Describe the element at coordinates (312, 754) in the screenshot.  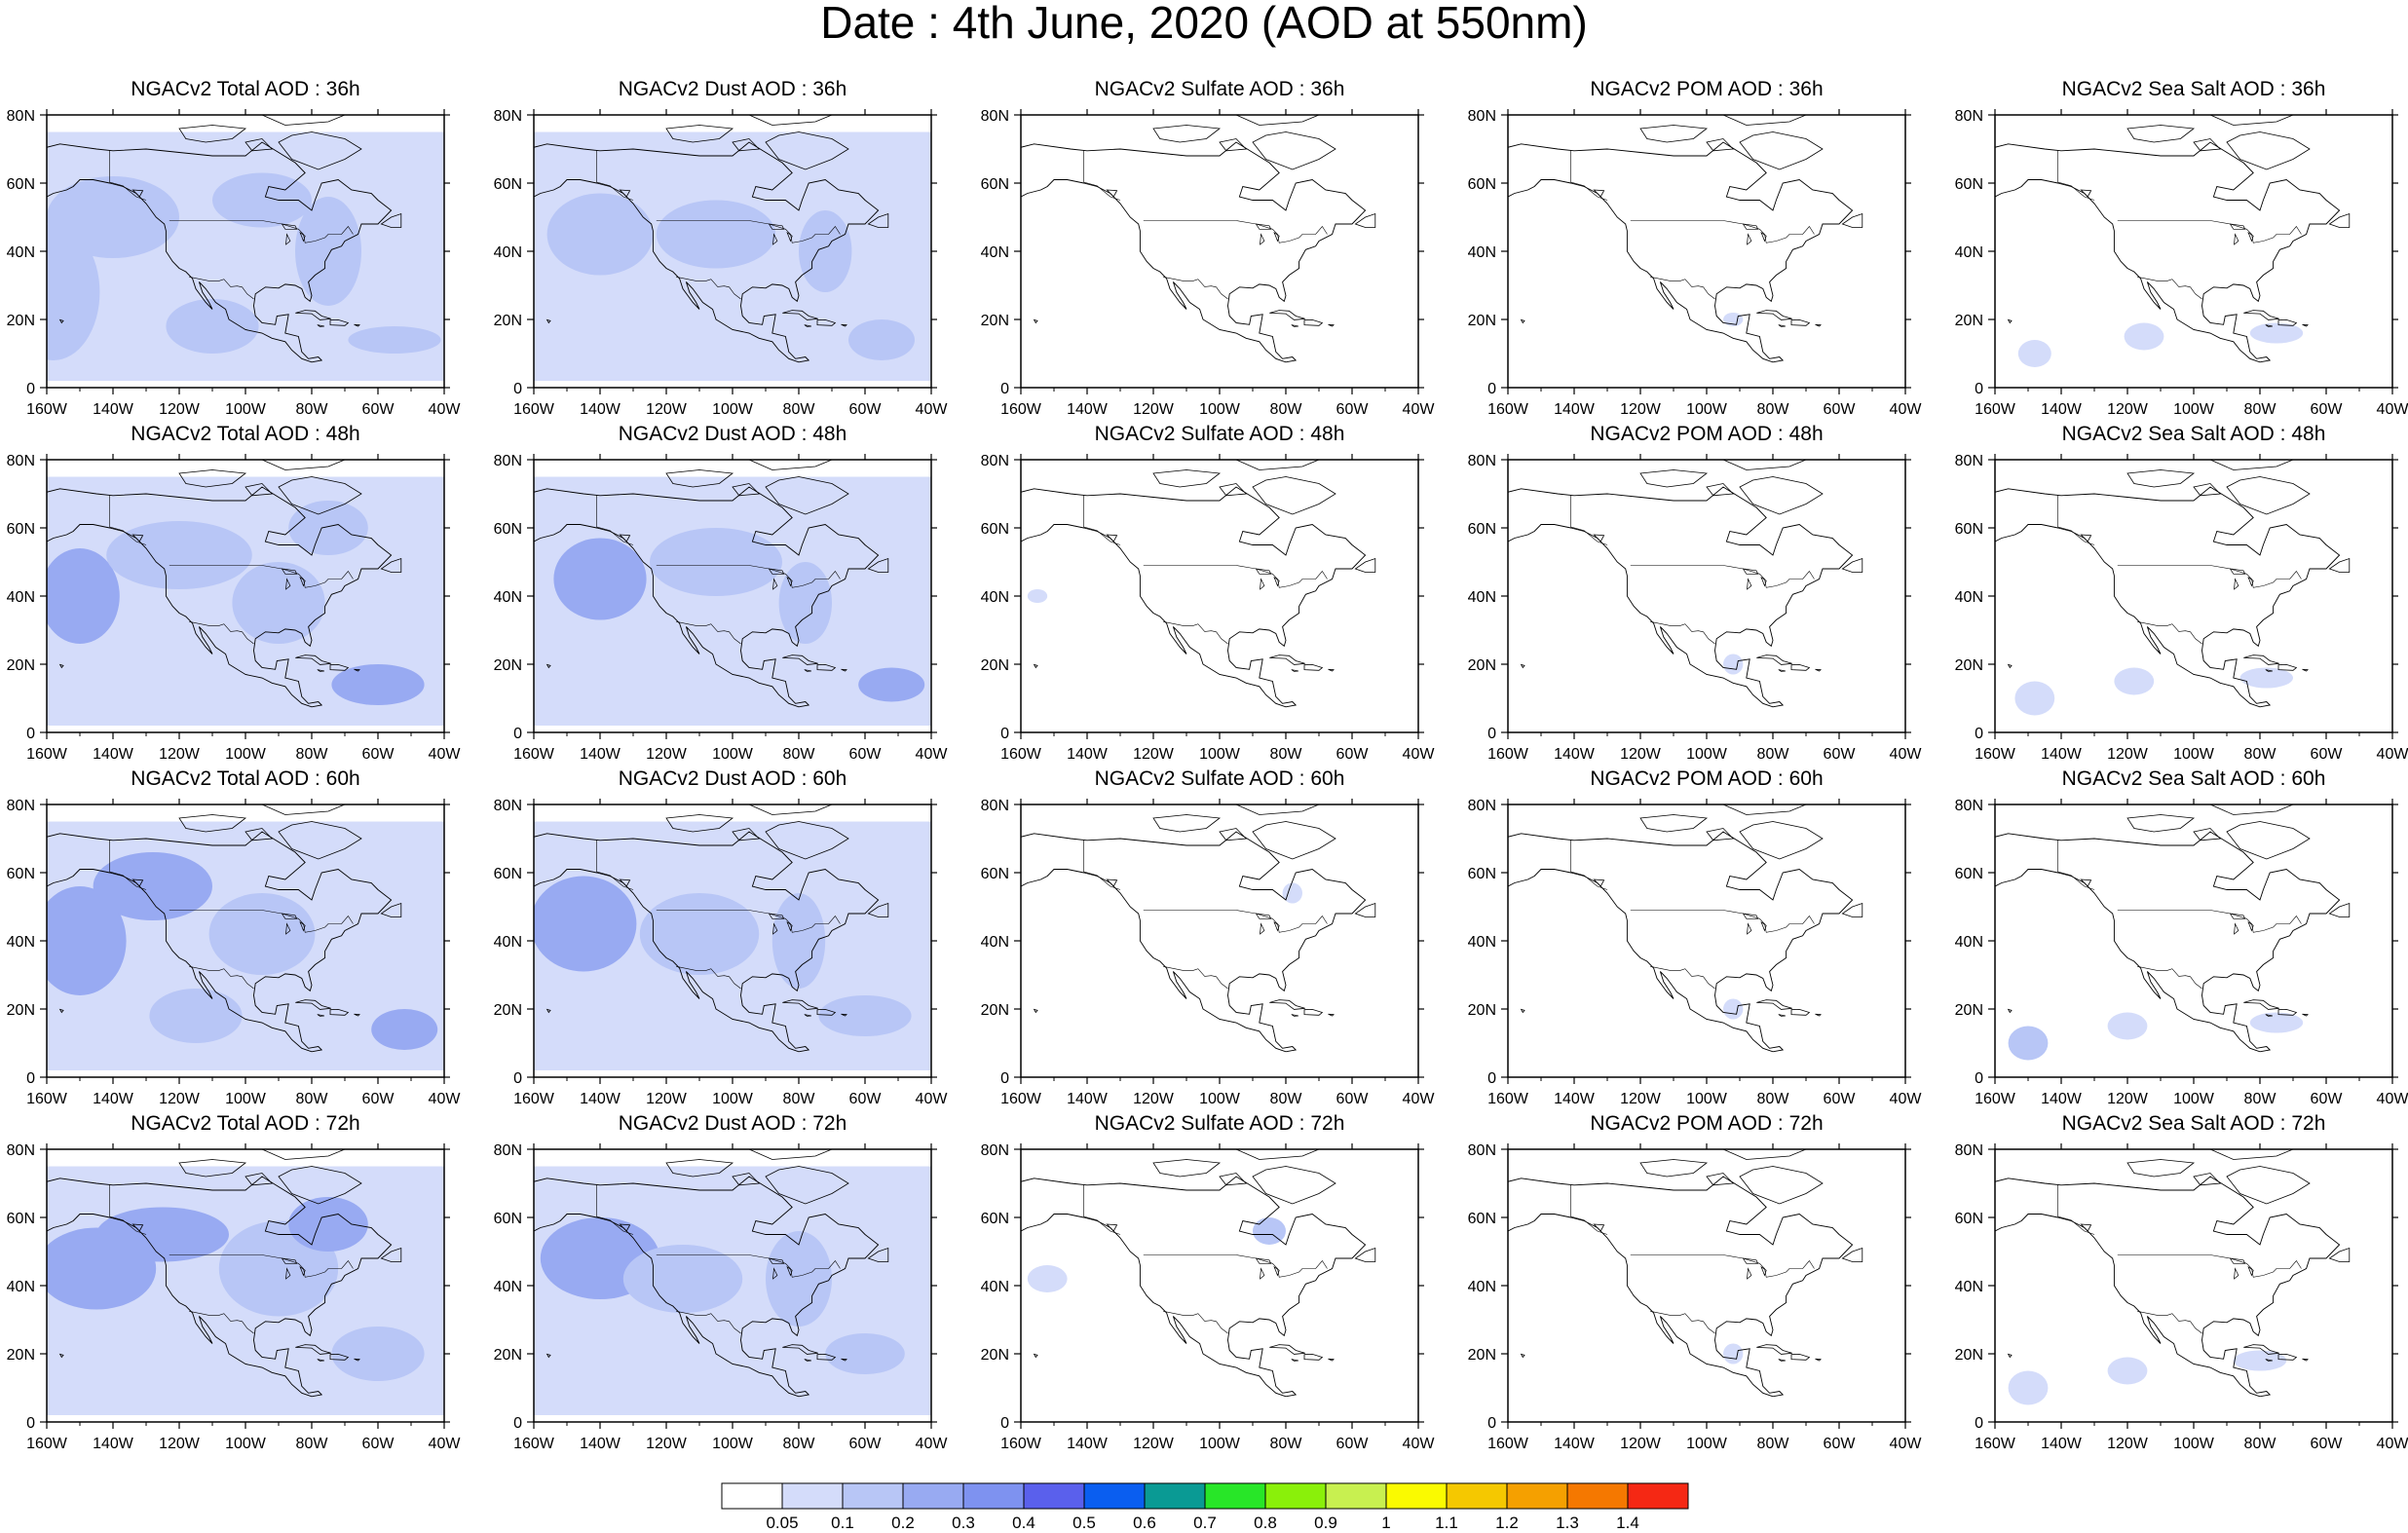
I see `x-tick-label: 80W` at that location.